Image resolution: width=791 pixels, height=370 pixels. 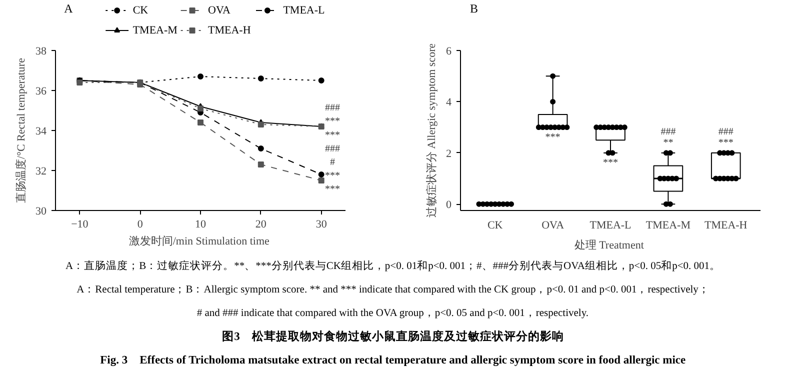 I want to click on x-tick-label: 0, so click(x=140, y=224).